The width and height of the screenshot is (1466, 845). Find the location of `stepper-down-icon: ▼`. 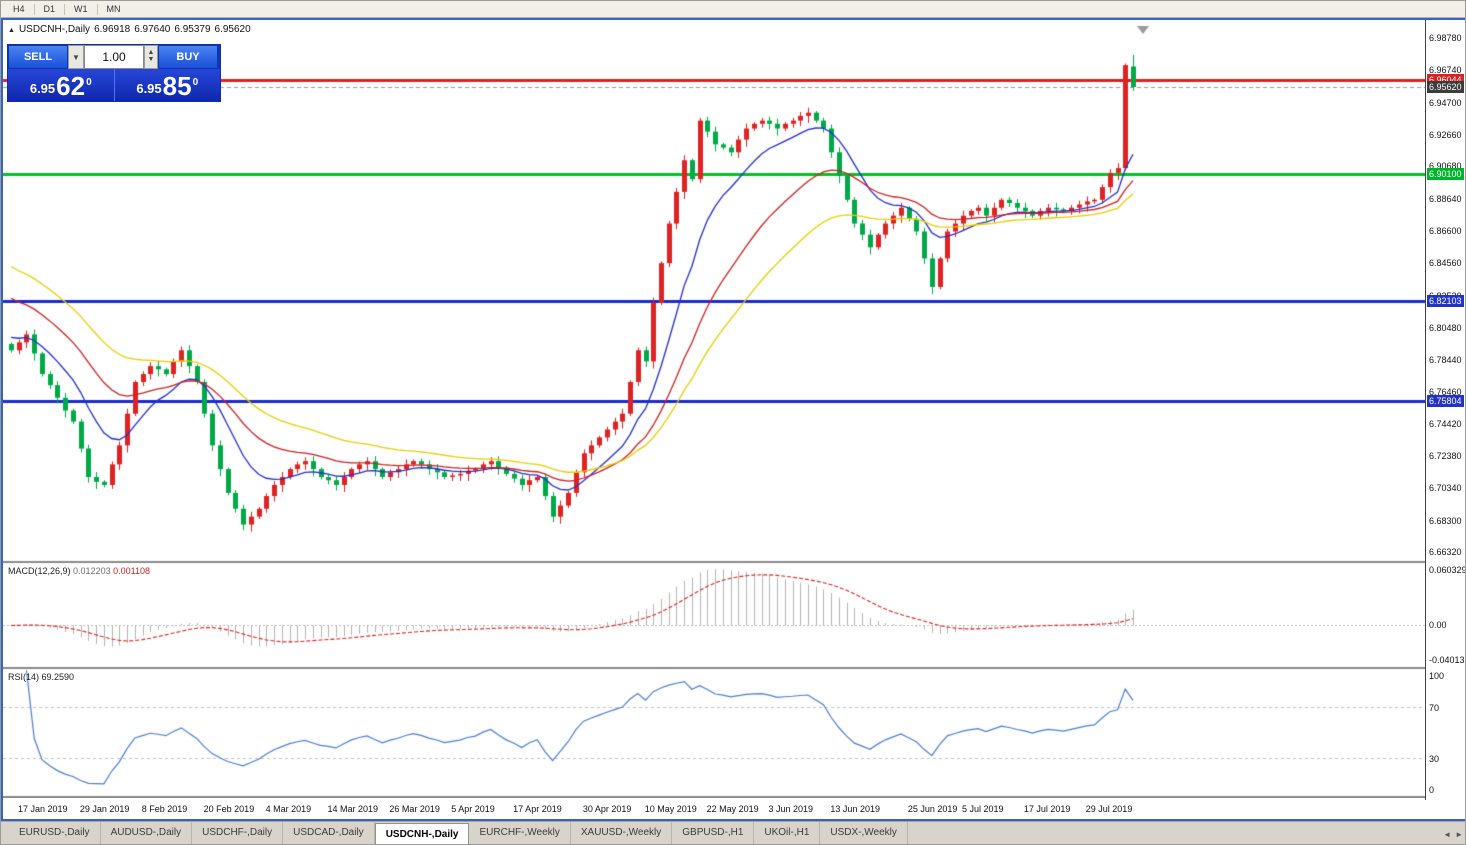

stepper-down-icon: ▼ is located at coordinates (151, 59).